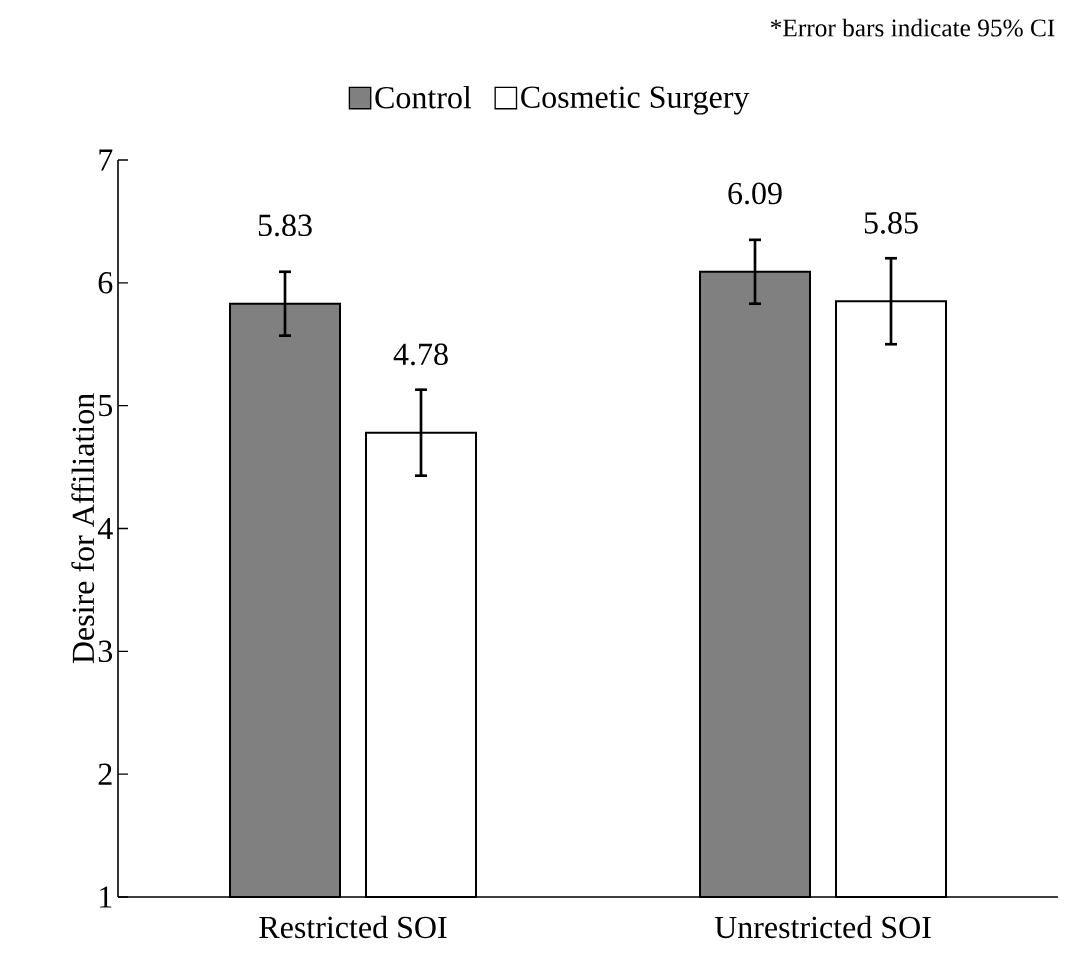  I want to click on legend-label: Cosmetic Surgery, so click(635, 100).